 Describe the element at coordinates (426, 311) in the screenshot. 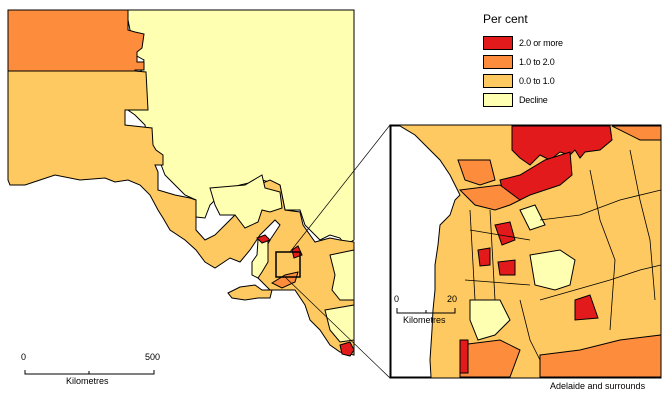

I see `inset-scale-bar` at that location.